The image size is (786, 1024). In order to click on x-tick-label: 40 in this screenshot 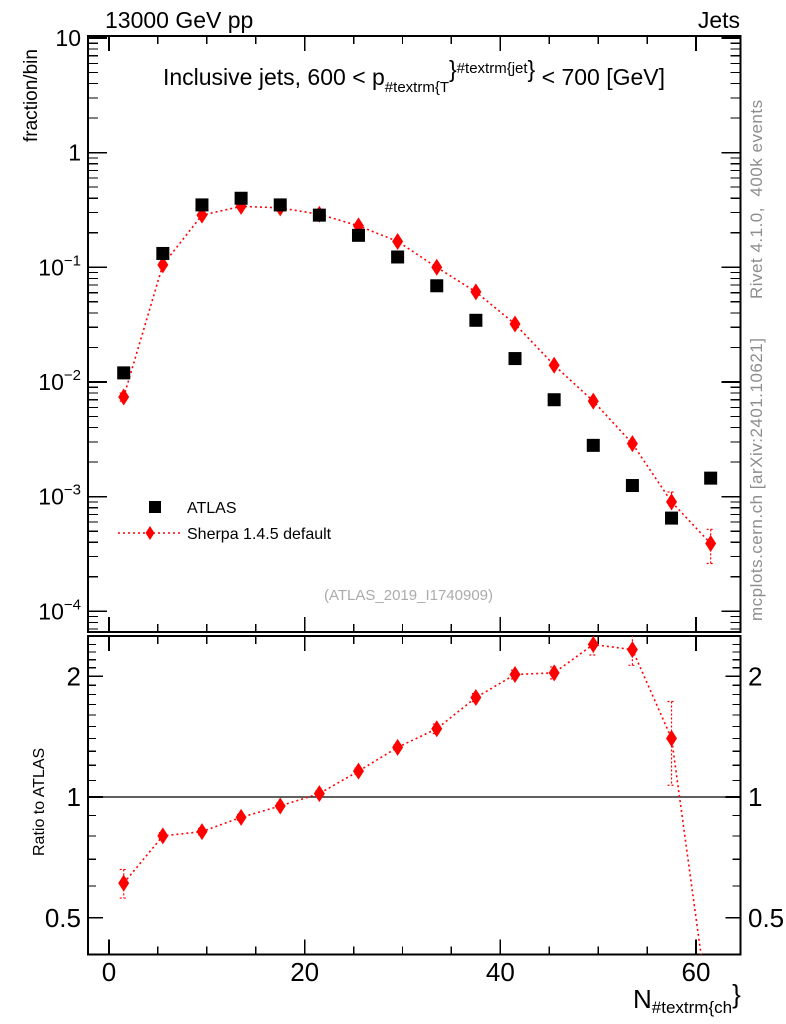, I will do `click(500, 972)`.